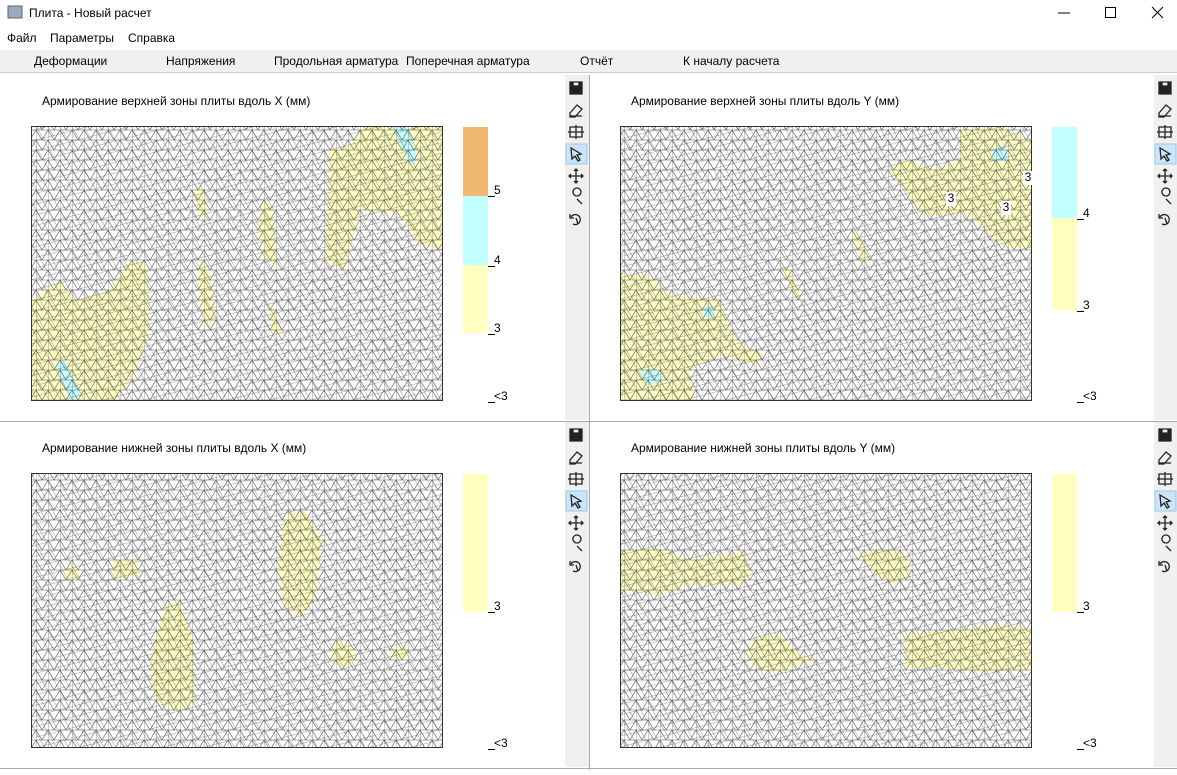 The width and height of the screenshot is (1177, 775). What do you see at coordinates (22, 38) in the screenshot?
I see `menu-item: Файл` at bounding box center [22, 38].